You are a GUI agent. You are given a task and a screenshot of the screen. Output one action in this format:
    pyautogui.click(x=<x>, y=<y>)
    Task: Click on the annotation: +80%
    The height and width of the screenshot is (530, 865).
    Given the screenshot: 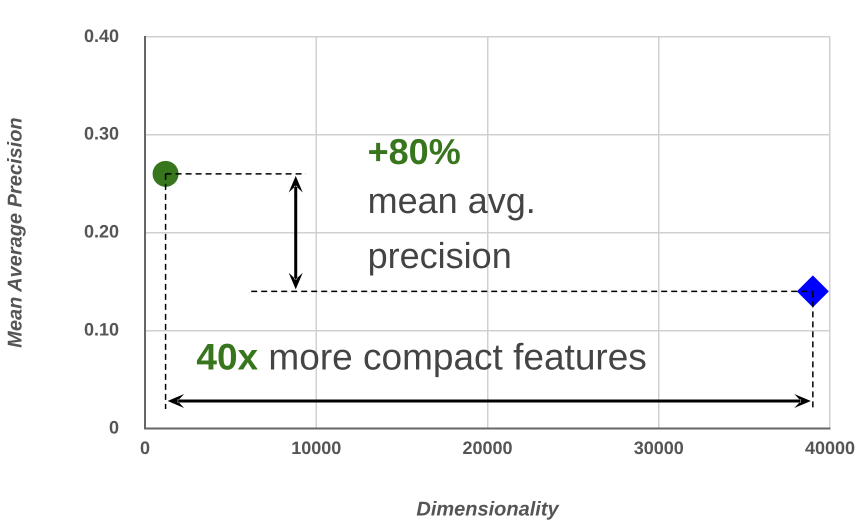 What is the action you would take?
    pyautogui.click(x=414, y=151)
    